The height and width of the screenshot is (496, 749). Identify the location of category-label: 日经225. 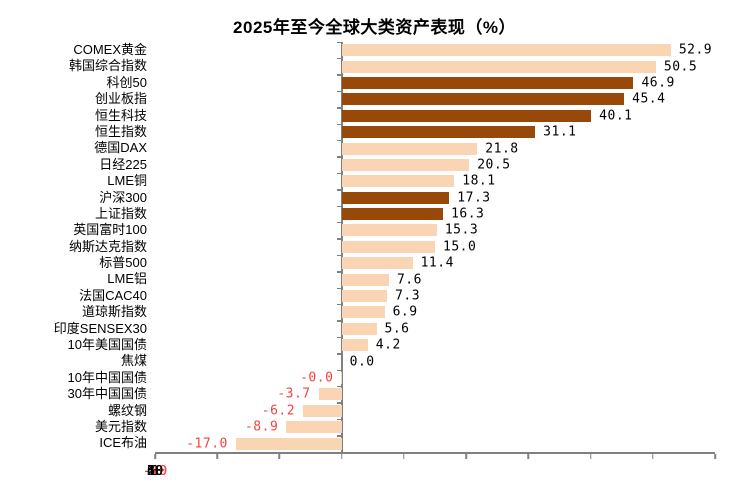
(123, 164).